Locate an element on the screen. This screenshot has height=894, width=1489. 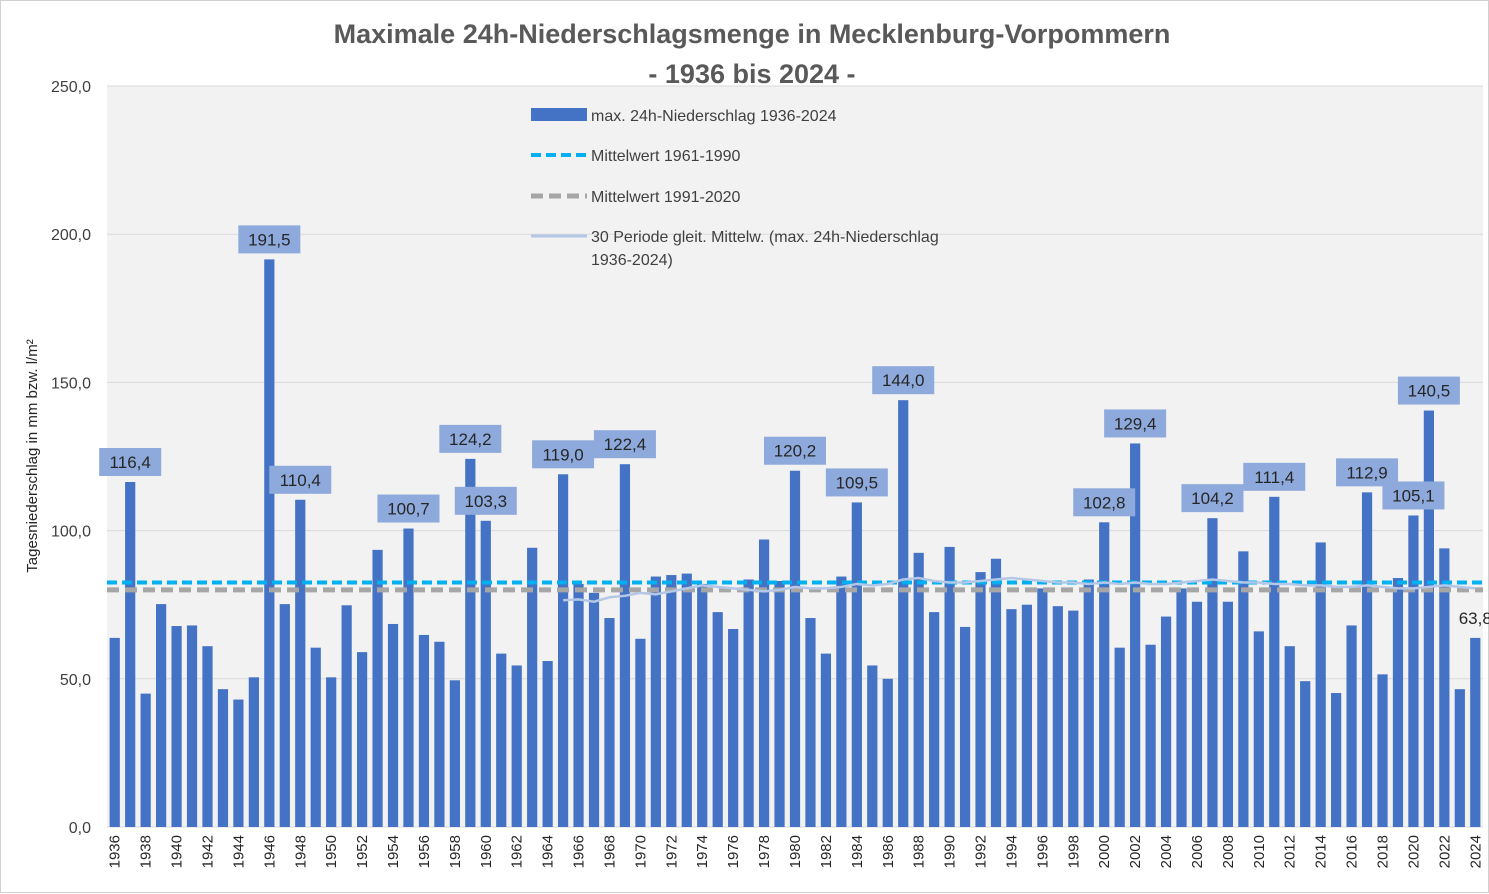
data-label-box-1948 is located at coordinates (300, 479).